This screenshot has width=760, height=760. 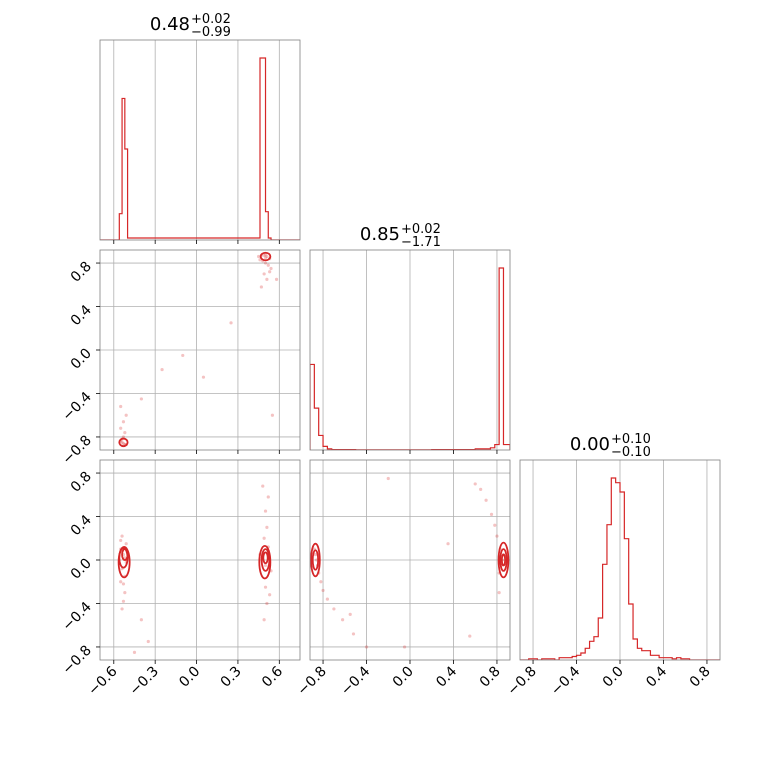 I want to click on x-tick-label: 0.3, so click(x=231, y=677).